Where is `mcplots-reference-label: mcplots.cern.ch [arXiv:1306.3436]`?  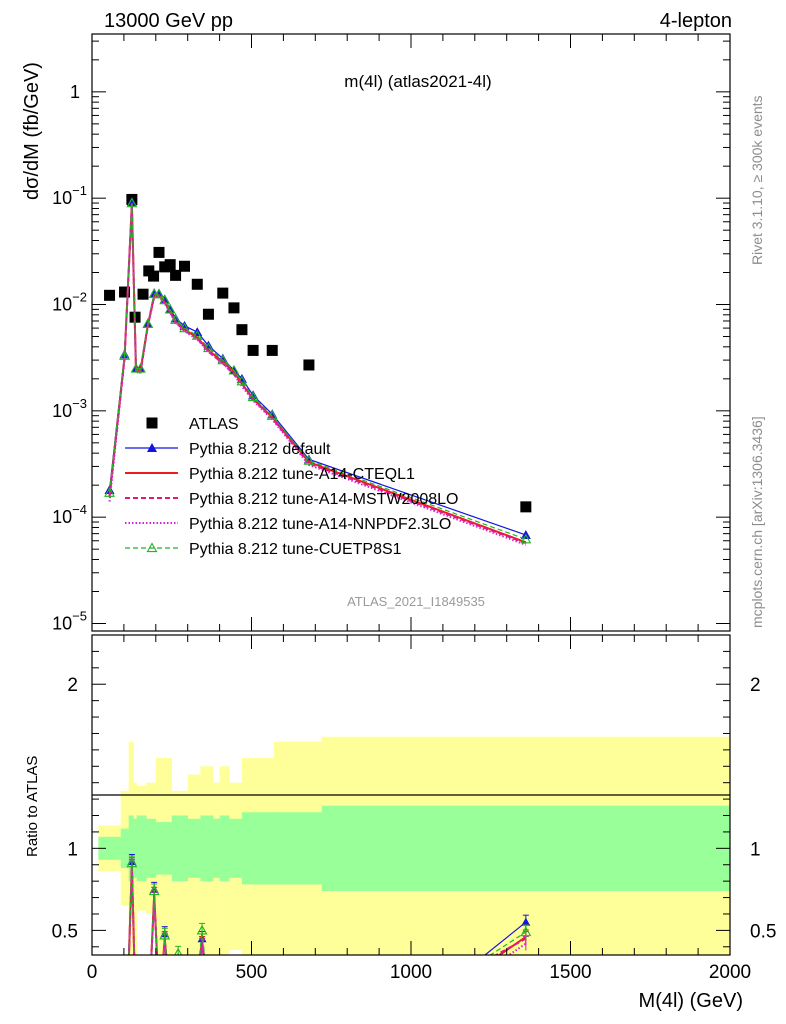
mcplots-reference-label: mcplots.cern.ch [arXiv:1306.3436] is located at coordinates (757, 522).